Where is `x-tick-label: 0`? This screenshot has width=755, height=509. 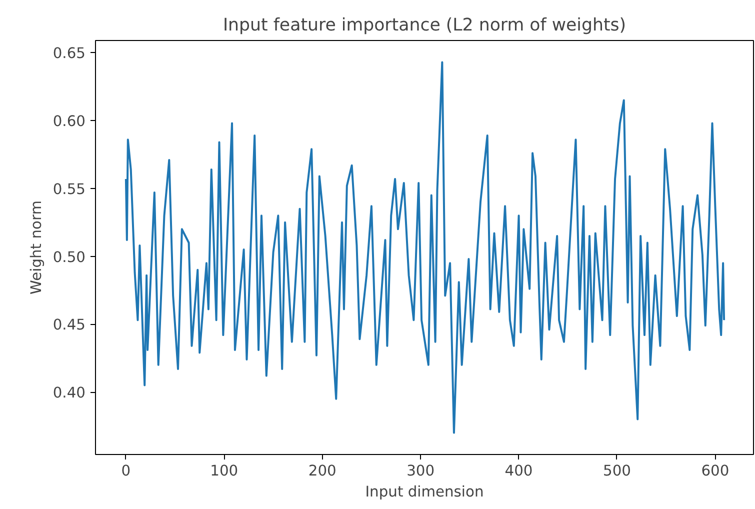
x-tick-label: 0 is located at coordinates (126, 471).